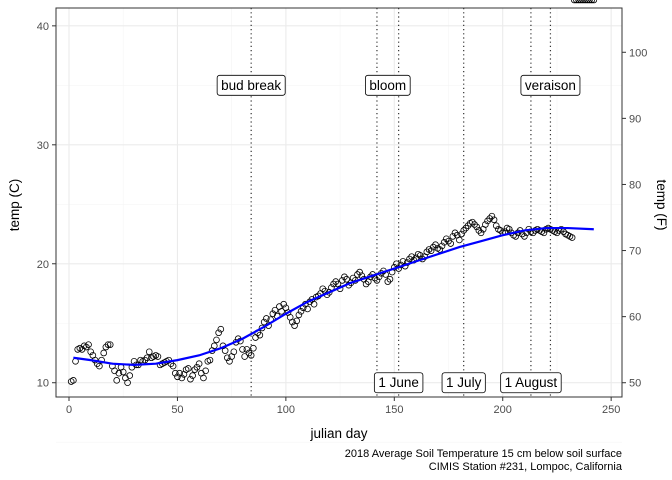 This screenshot has width=672, height=480. Describe the element at coordinates (14, 205) in the screenshot. I see `y-axis-title: temp (C)` at that location.